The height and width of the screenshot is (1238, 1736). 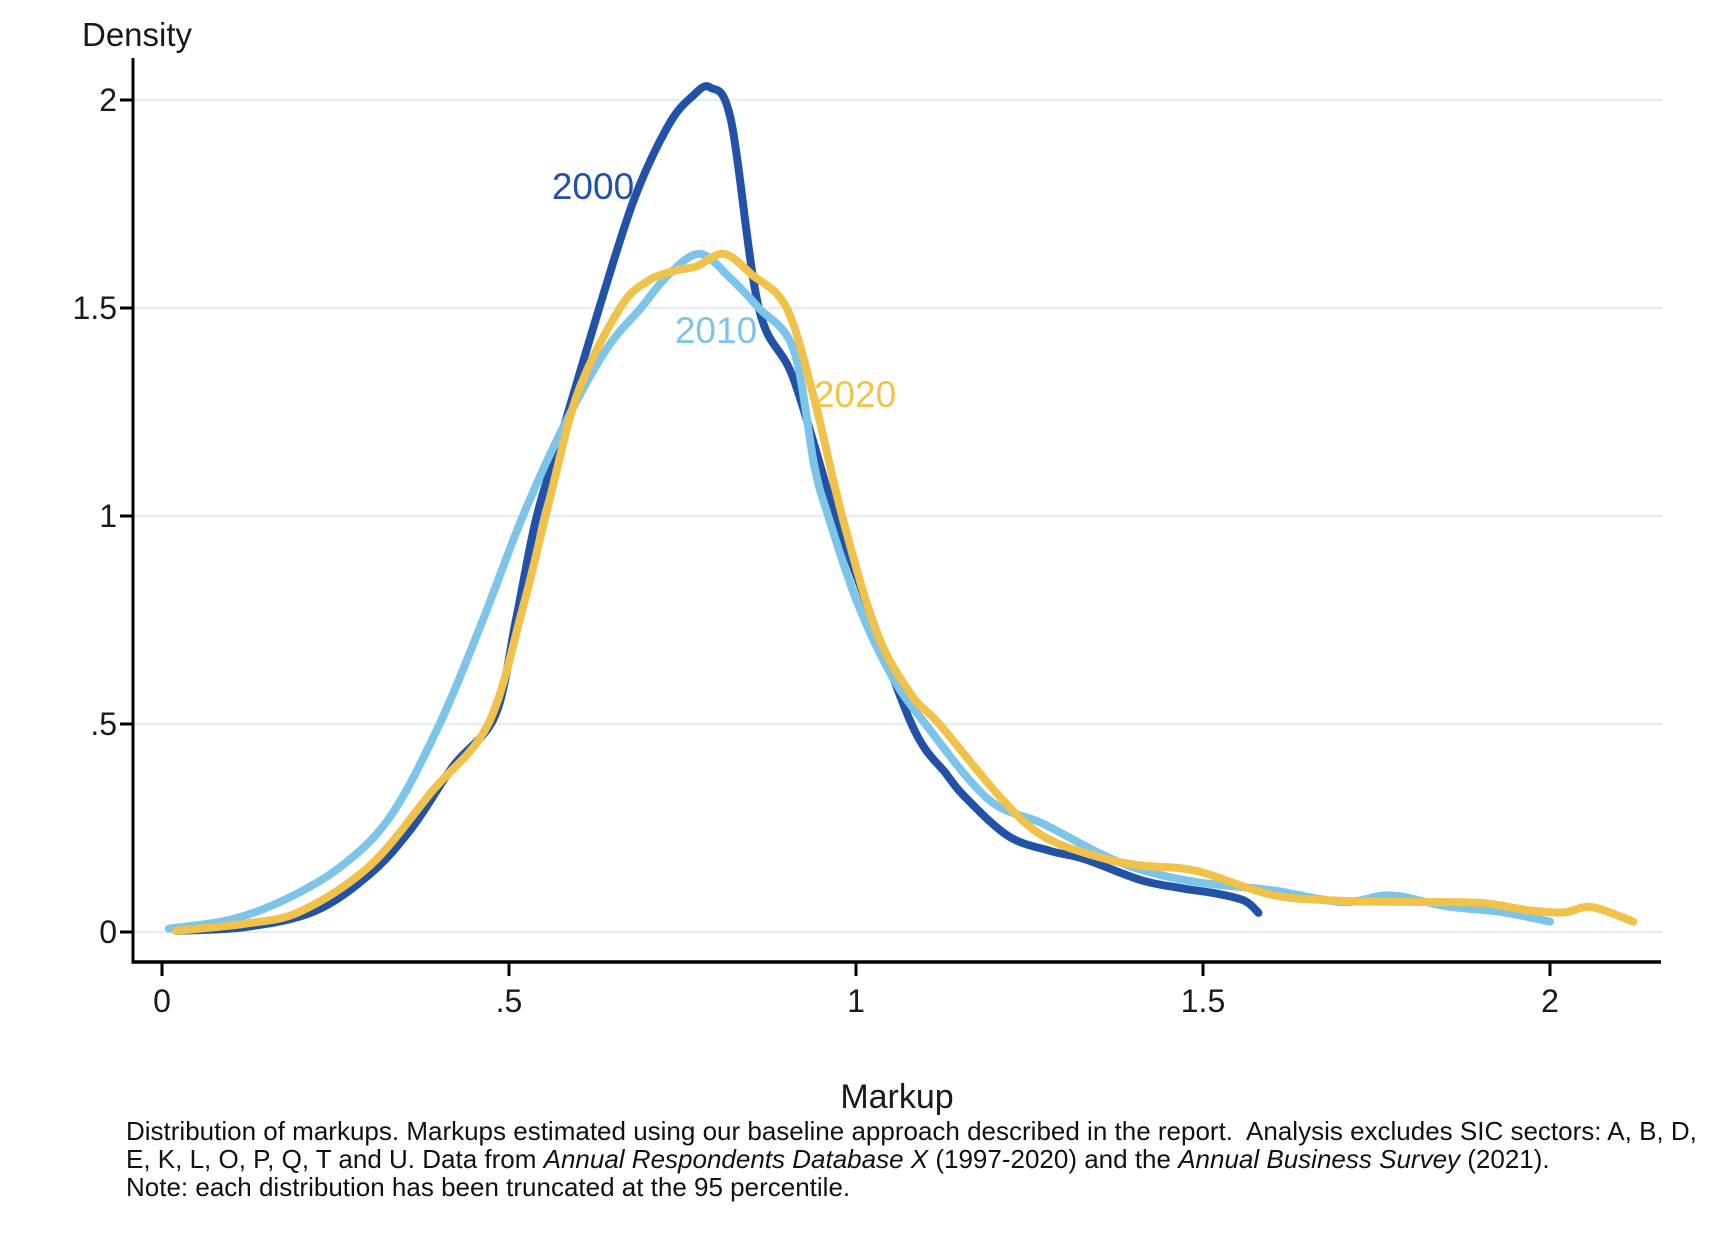 I want to click on x-tick-label-2: 2, so click(x=1550, y=1001).